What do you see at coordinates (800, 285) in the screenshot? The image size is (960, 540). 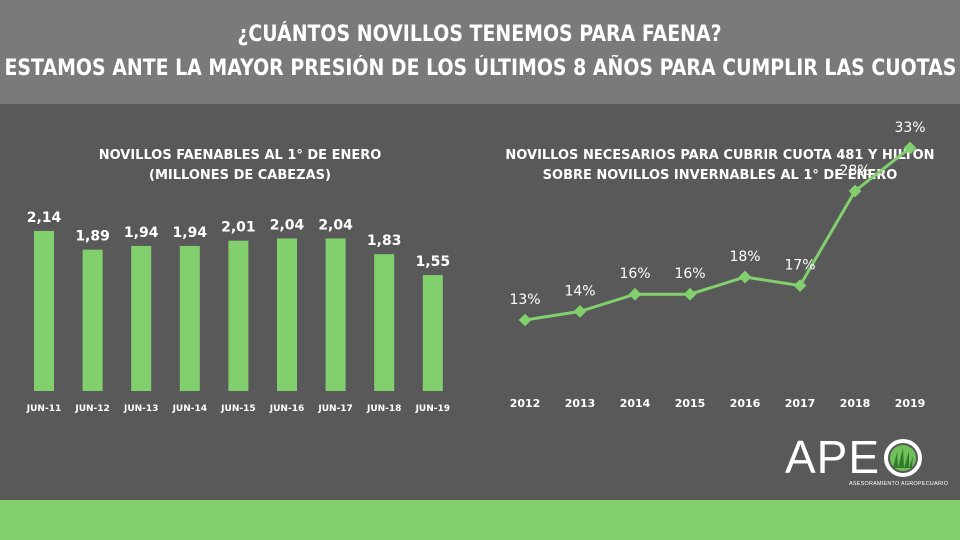 I see `line-point-2017` at bounding box center [800, 285].